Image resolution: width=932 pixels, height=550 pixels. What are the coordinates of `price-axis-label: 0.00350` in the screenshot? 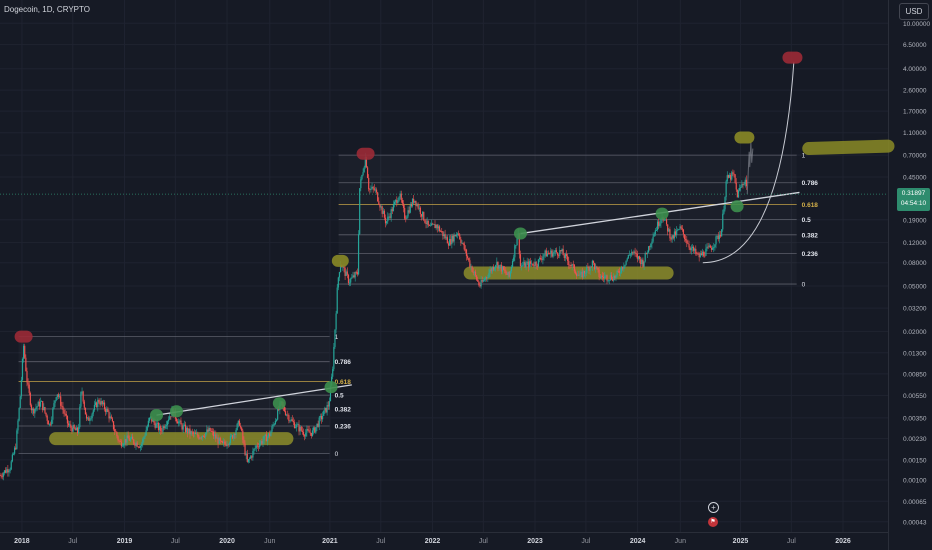 It's located at (915, 418).